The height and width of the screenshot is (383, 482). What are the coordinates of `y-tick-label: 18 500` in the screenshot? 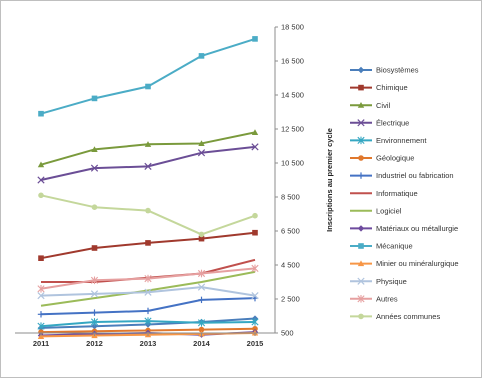 It's located at (292, 27).